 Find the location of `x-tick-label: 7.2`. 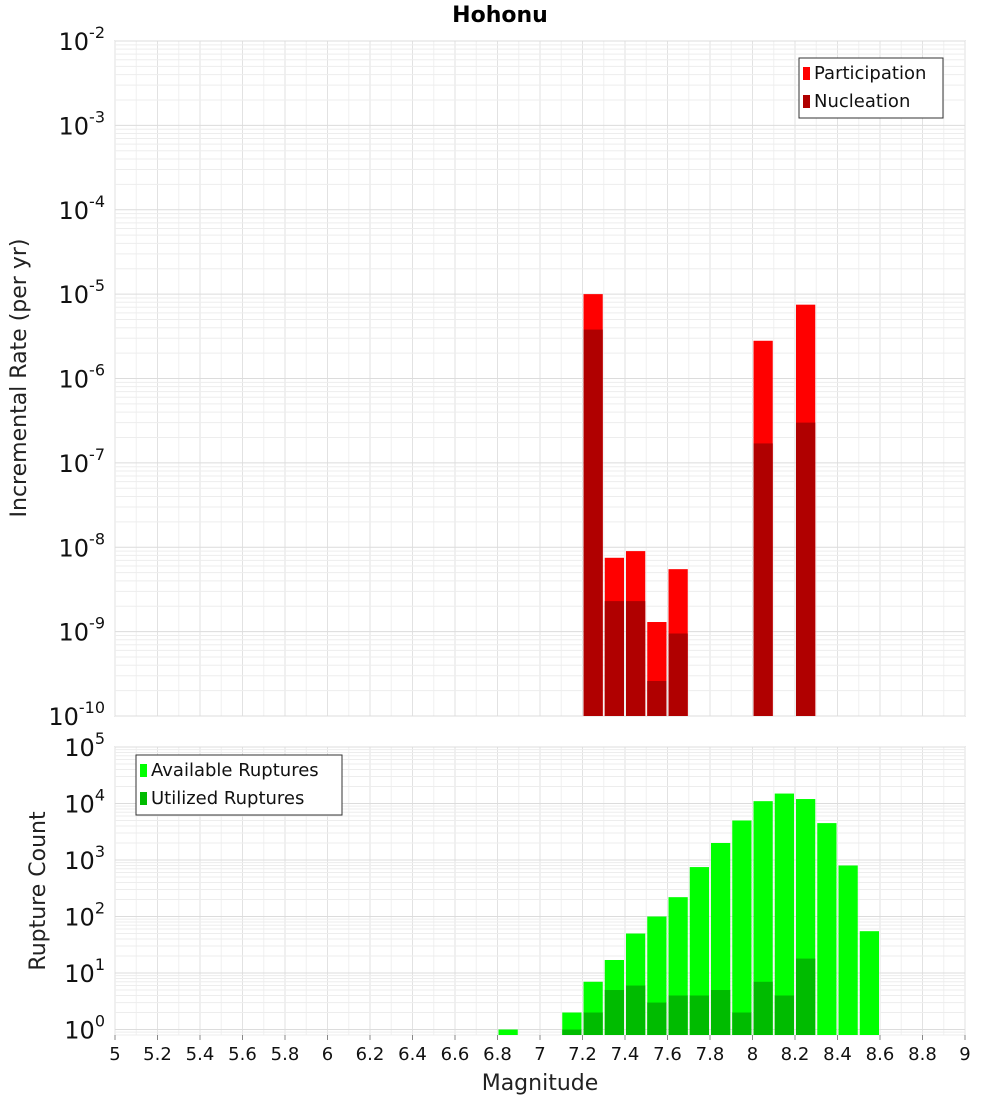

x-tick-label: 7.2 is located at coordinates (582, 1054).